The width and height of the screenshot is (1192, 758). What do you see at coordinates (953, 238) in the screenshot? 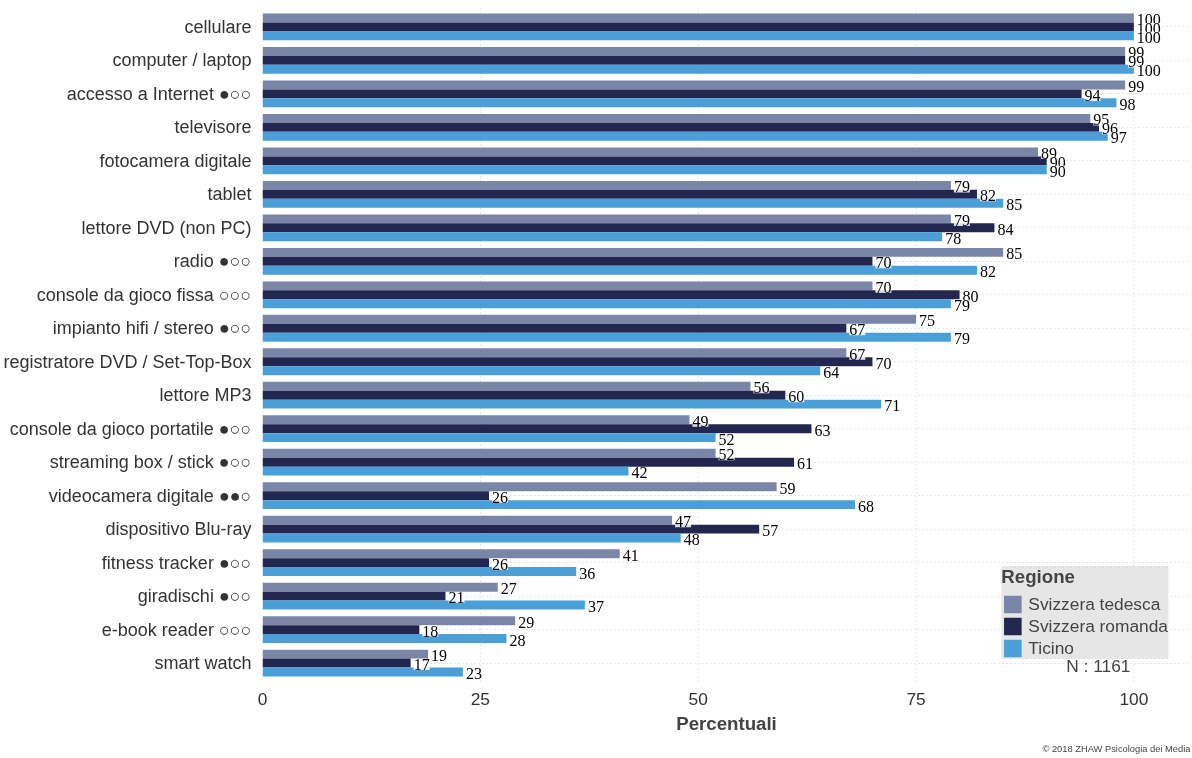
I see `data-label: 78` at bounding box center [953, 238].